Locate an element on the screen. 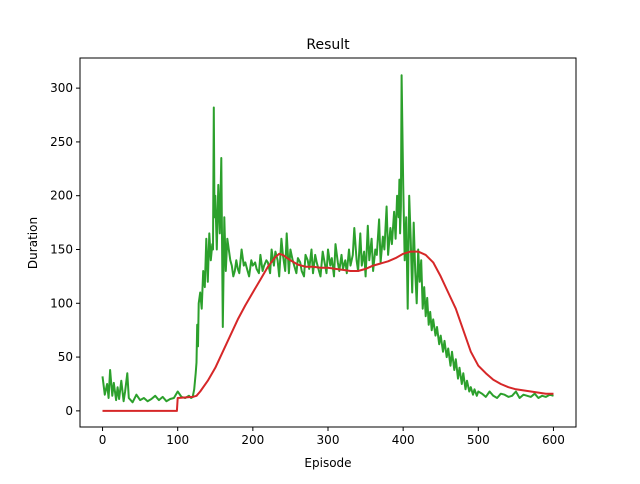  y-tick-label: 50 is located at coordinates (65, 357).